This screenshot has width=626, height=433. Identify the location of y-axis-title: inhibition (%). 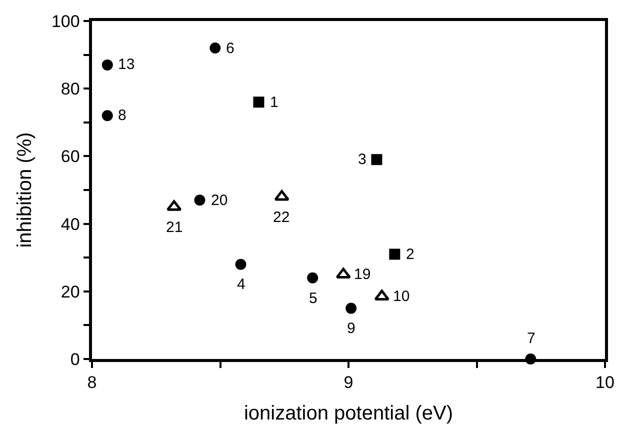
(25, 190).